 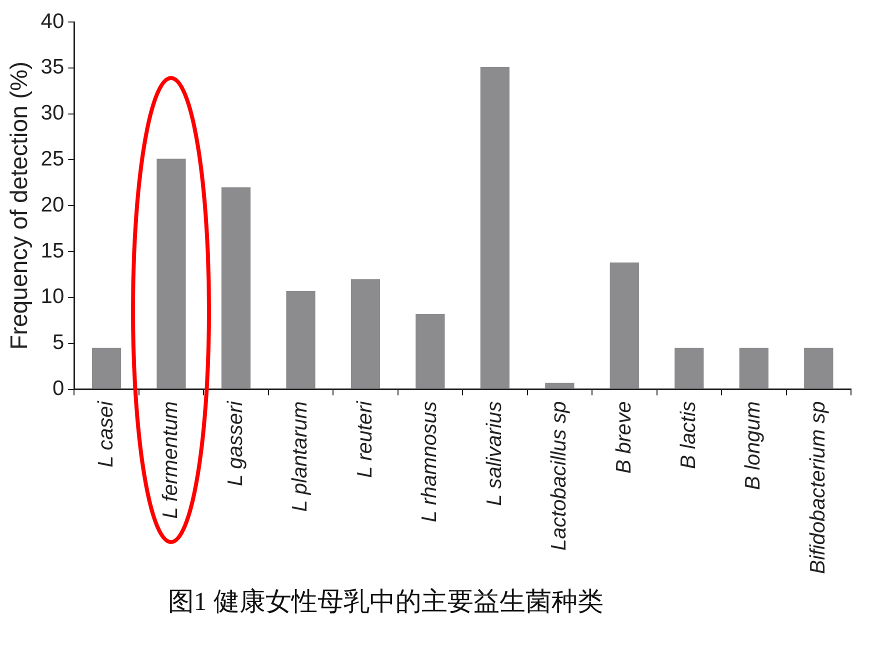 I want to click on y-tick-label: 20, so click(x=52, y=204).